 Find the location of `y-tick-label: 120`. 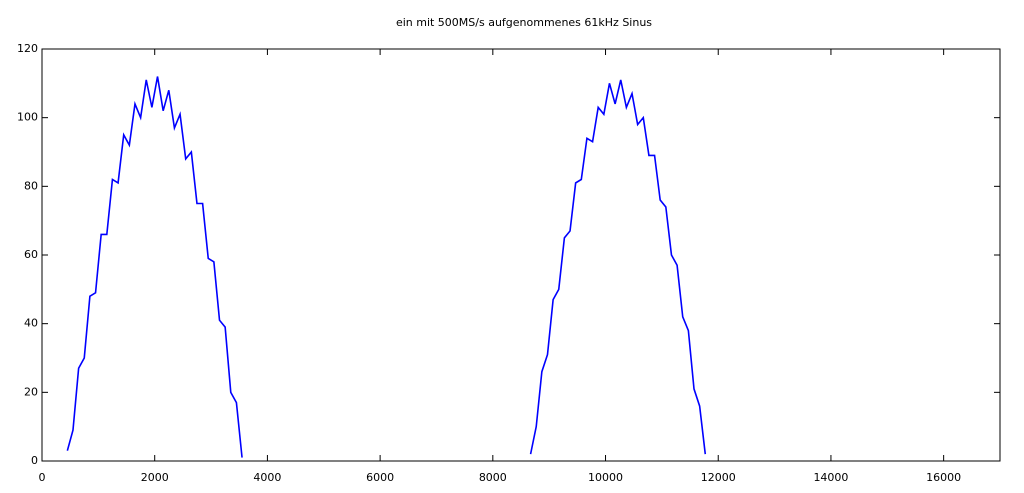

y-tick-label: 120 is located at coordinates (27, 48).